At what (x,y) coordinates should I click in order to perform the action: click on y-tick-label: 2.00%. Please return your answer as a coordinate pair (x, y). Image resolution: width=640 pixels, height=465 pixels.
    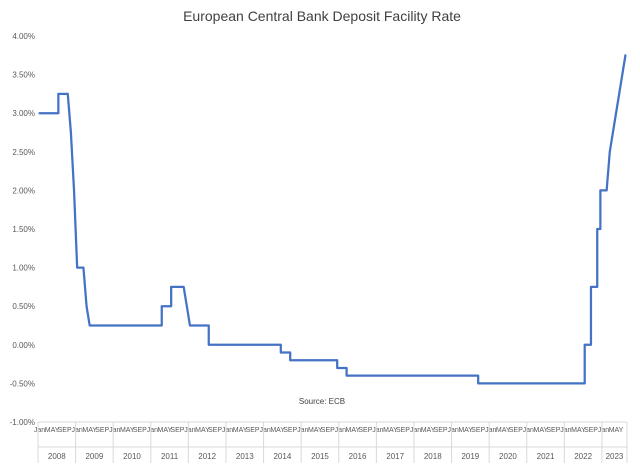
    Looking at the image, I should click on (23, 190).